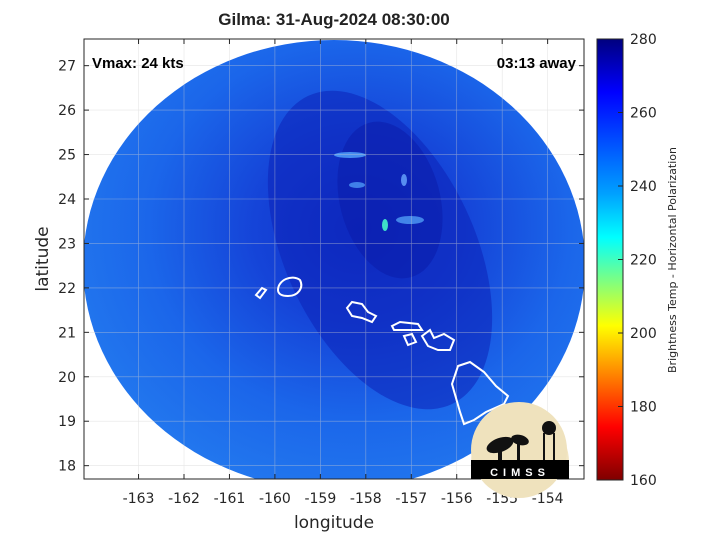 The image size is (720, 540). I want to click on island-oahu, so click(361, 312).